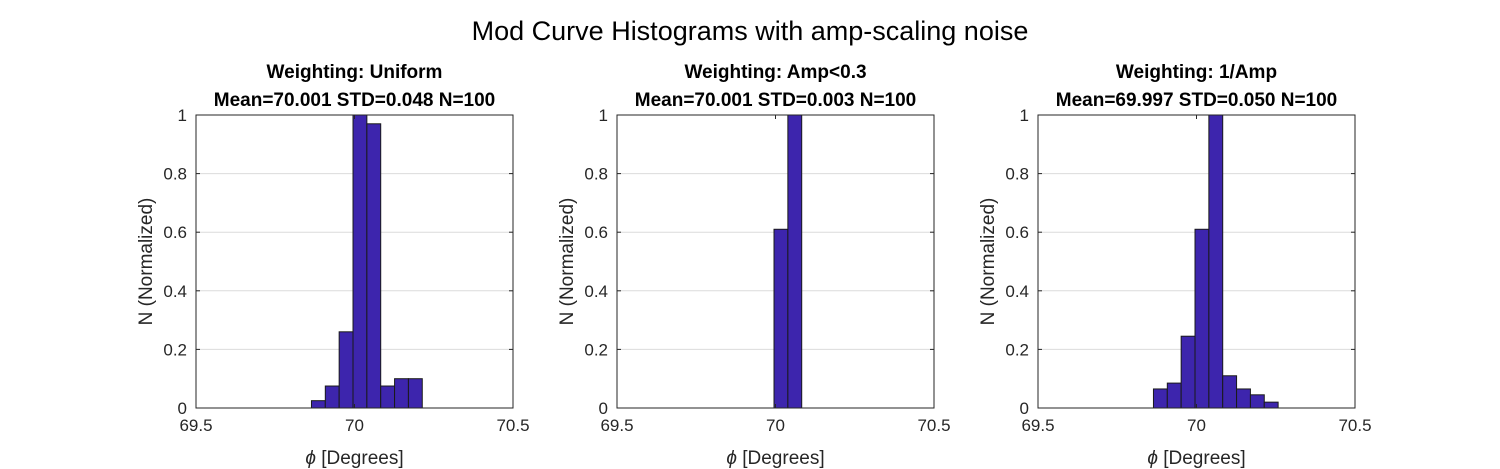  What do you see at coordinates (355, 100) in the screenshot?
I see `panel-stats: Mean=70.001 STD=0.048 N=100` at bounding box center [355, 100].